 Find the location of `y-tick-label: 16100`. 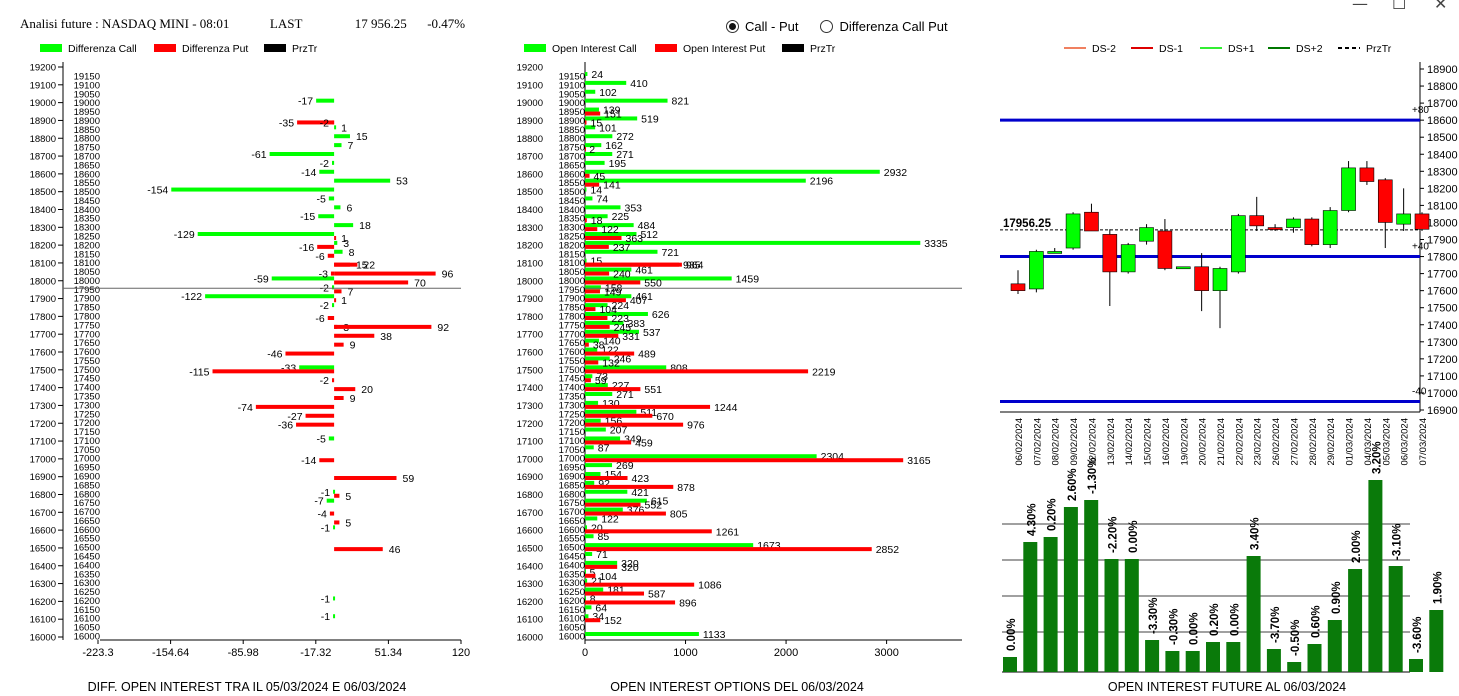

y-tick-label: 16100 is located at coordinates (530, 620).